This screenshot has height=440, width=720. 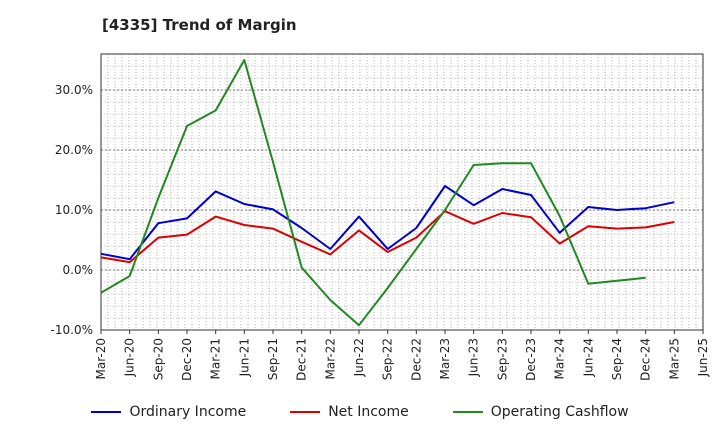 What do you see at coordinates (78, 270) in the screenshot?
I see `y-tick-label: 0.0%` at bounding box center [78, 270].